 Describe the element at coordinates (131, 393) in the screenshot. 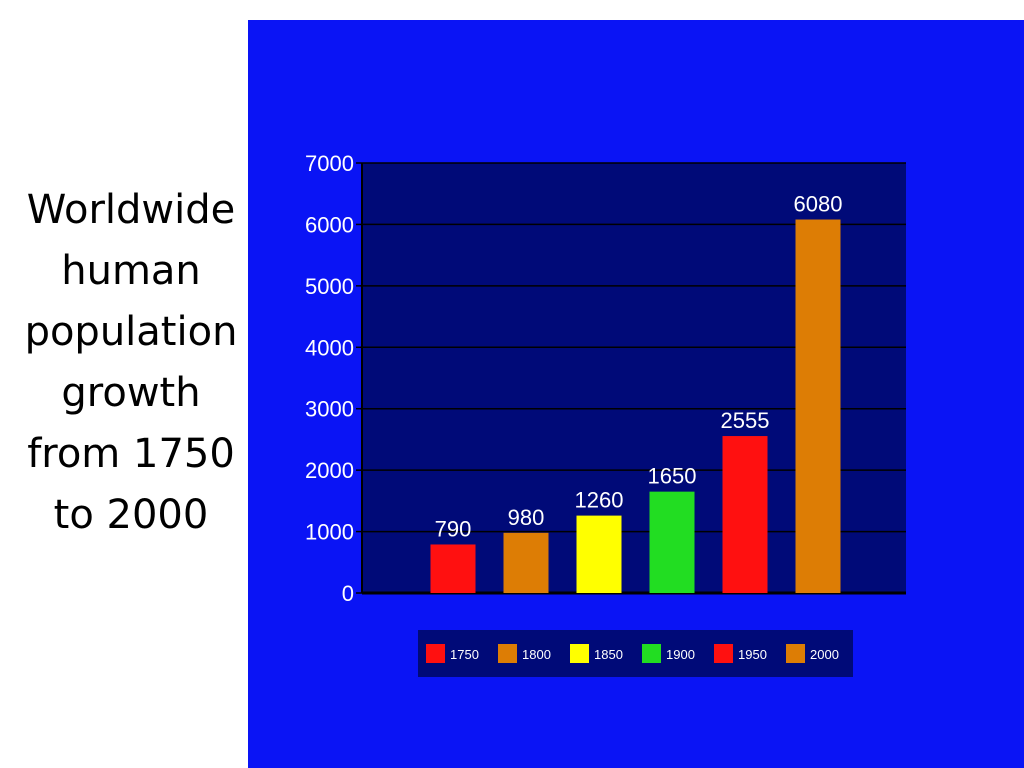

I see `title-line: growth` at that location.